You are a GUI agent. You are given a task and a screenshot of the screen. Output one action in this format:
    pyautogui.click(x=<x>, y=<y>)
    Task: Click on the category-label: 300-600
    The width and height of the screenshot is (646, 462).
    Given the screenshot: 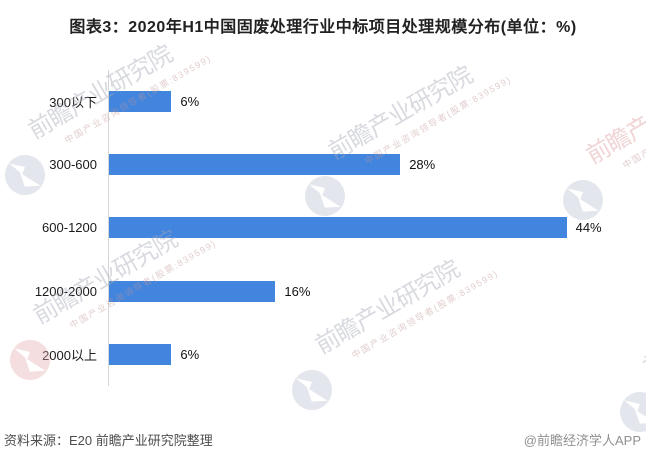 What is the action you would take?
    pyautogui.click(x=73, y=165)
    